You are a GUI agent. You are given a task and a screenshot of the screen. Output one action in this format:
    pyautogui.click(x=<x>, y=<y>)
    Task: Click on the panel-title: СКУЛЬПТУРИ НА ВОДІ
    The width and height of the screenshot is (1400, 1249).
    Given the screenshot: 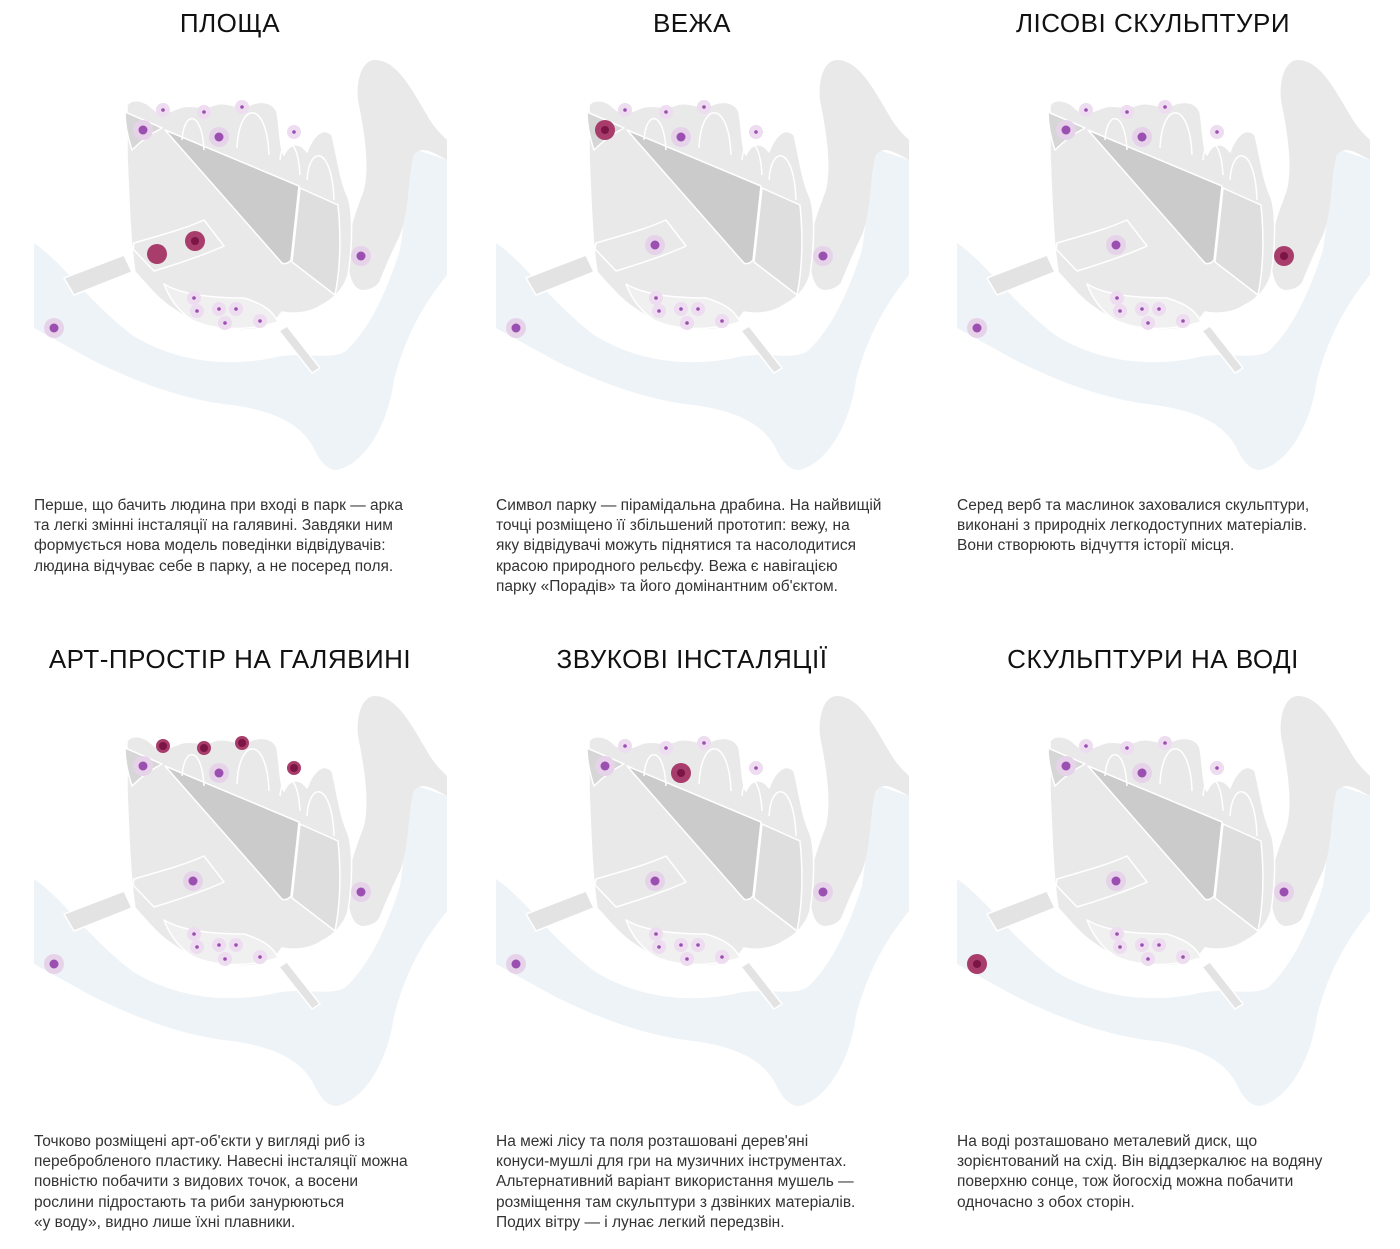 What is the action you would take?
    pyautogui.click(x=1153, y=659)
    